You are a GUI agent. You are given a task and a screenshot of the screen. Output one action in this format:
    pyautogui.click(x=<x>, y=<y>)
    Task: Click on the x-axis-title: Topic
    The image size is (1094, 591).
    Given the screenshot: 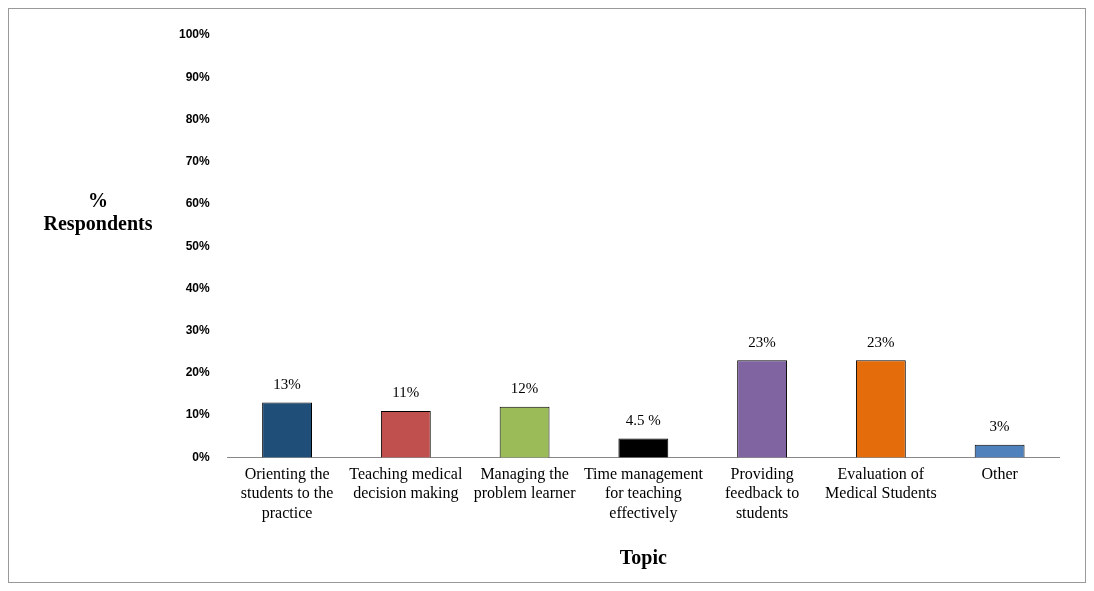 What is the action you would take?
    pyautogui.click(x=643, y=558)
    